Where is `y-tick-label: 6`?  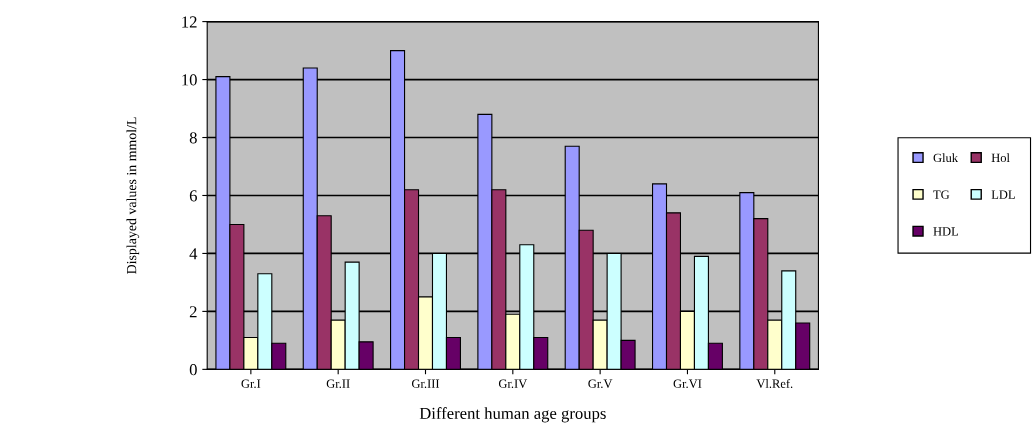
y-tick-label: 6 is located at coordinates (193, 196).